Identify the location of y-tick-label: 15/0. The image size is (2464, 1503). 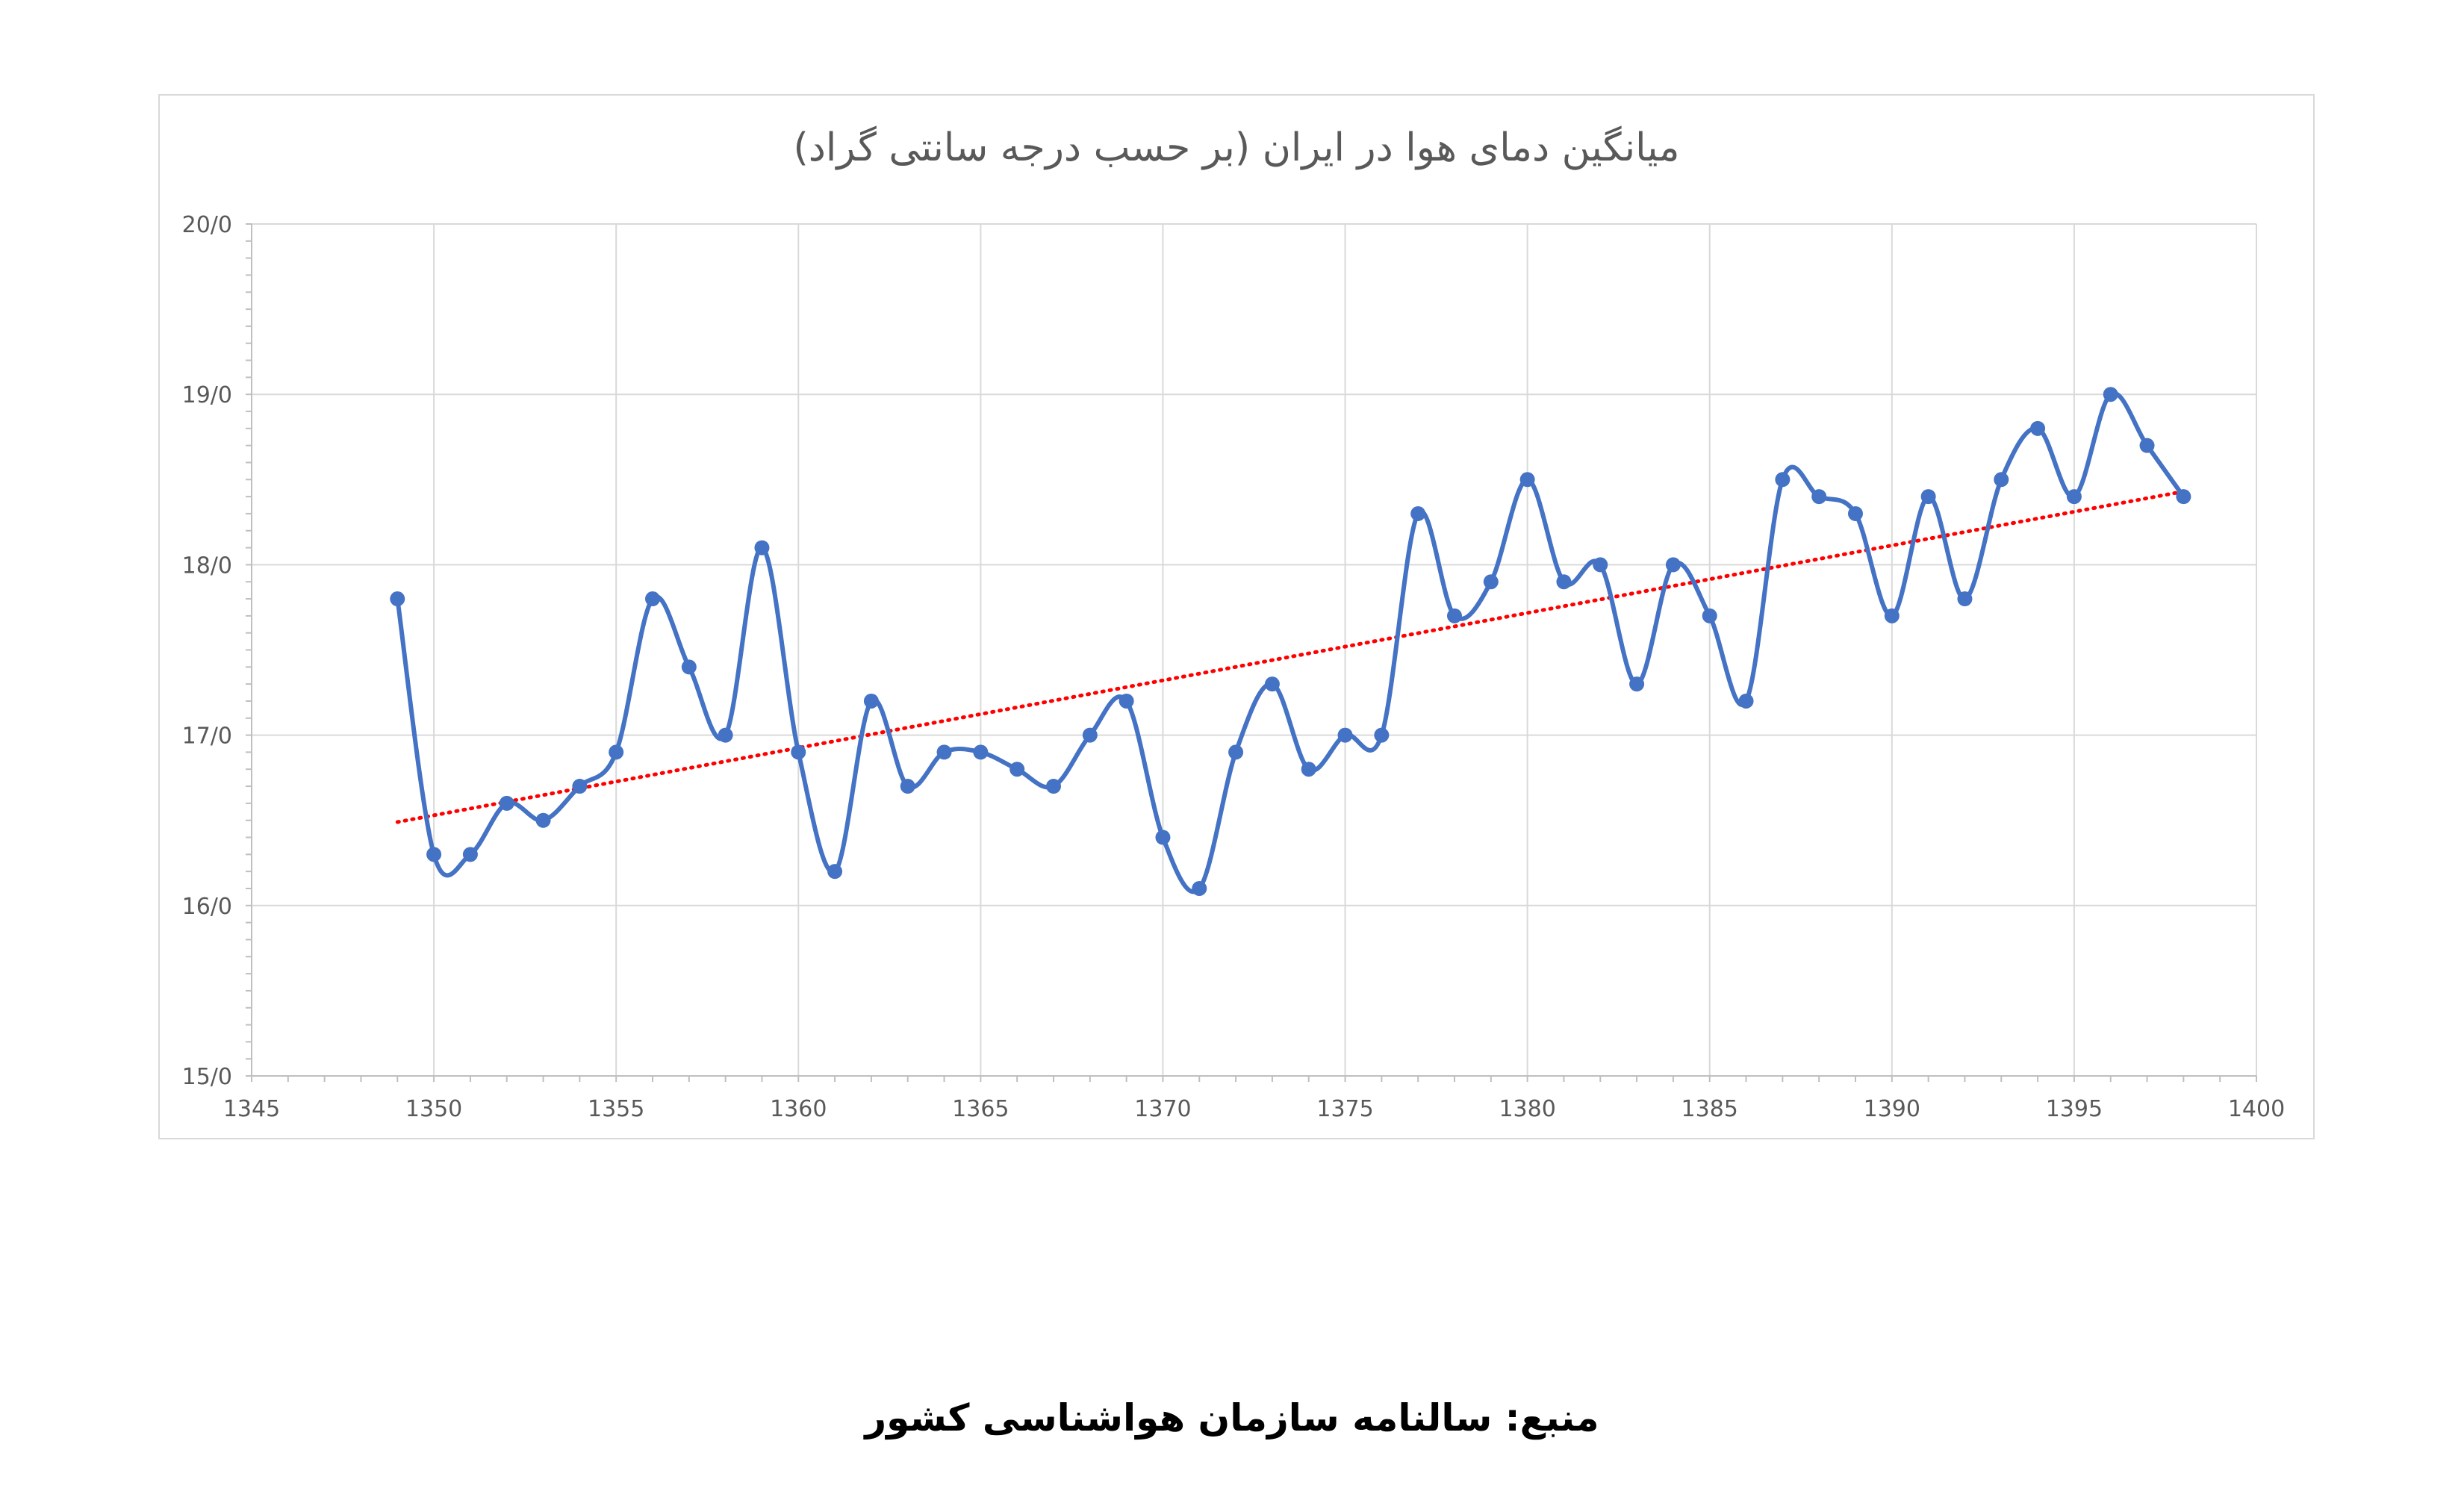
(207, 1077).